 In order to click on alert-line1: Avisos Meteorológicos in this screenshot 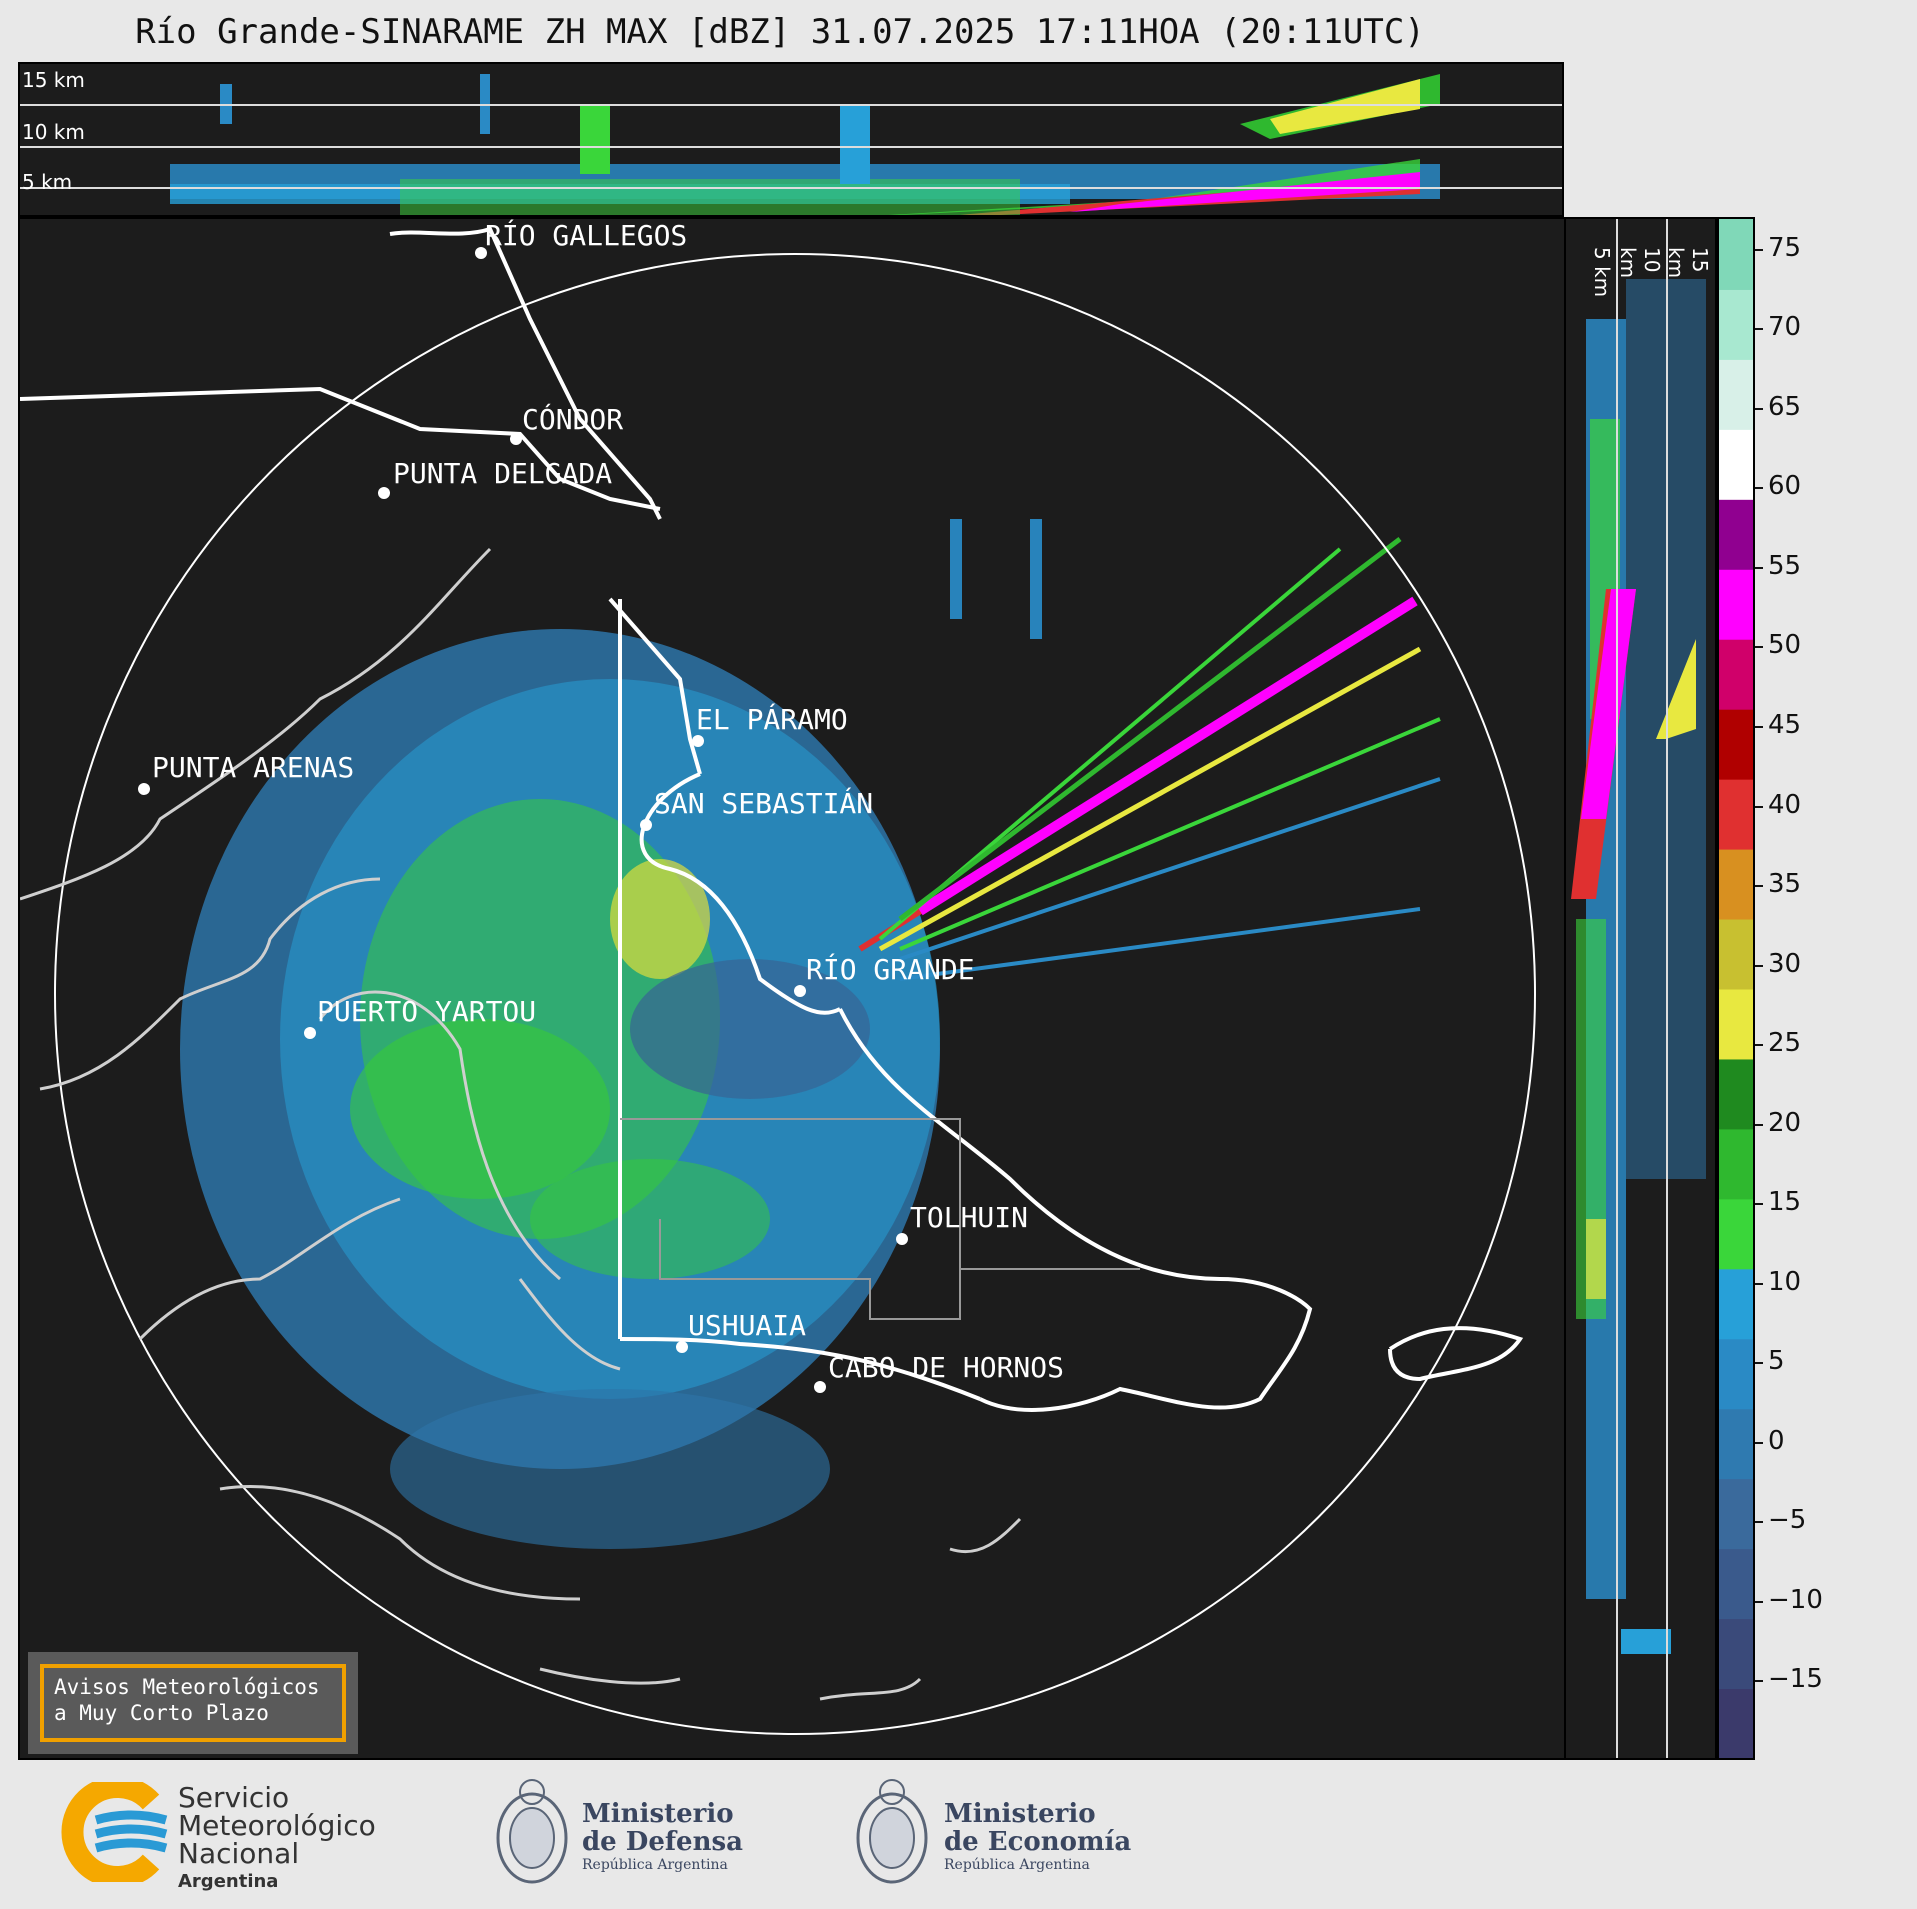, I will do `click(187, 1687)`.